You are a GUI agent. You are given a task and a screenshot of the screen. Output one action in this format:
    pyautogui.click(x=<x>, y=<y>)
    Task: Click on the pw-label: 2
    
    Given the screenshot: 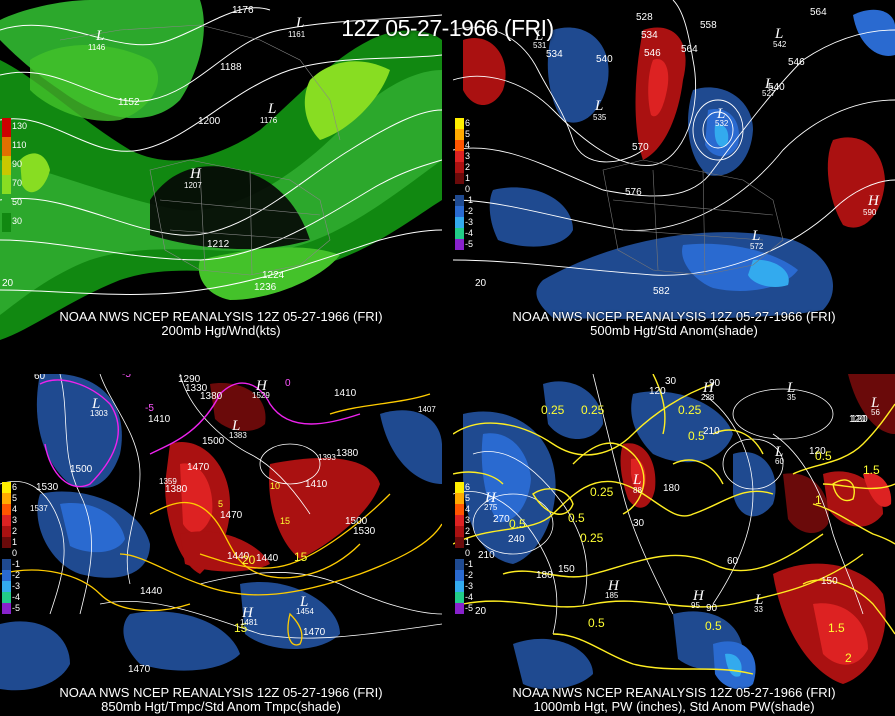 What is the action you would take?
    pyautogui.click(x=848, y=658)
    